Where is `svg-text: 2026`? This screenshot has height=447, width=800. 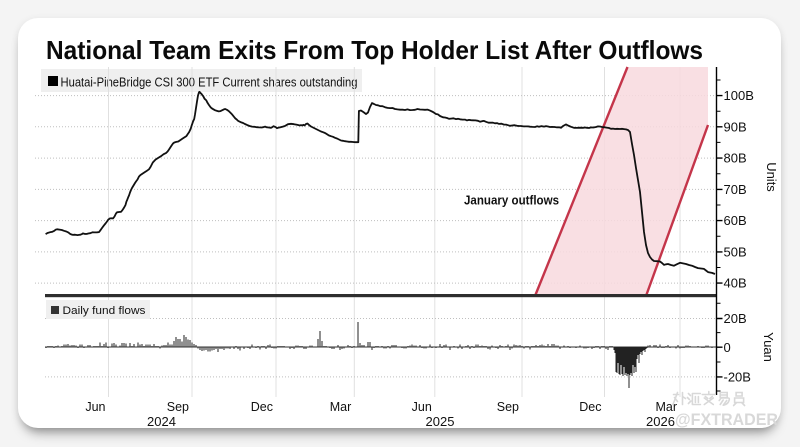 svg-text: 2026 is located at coordinates (660, 421).